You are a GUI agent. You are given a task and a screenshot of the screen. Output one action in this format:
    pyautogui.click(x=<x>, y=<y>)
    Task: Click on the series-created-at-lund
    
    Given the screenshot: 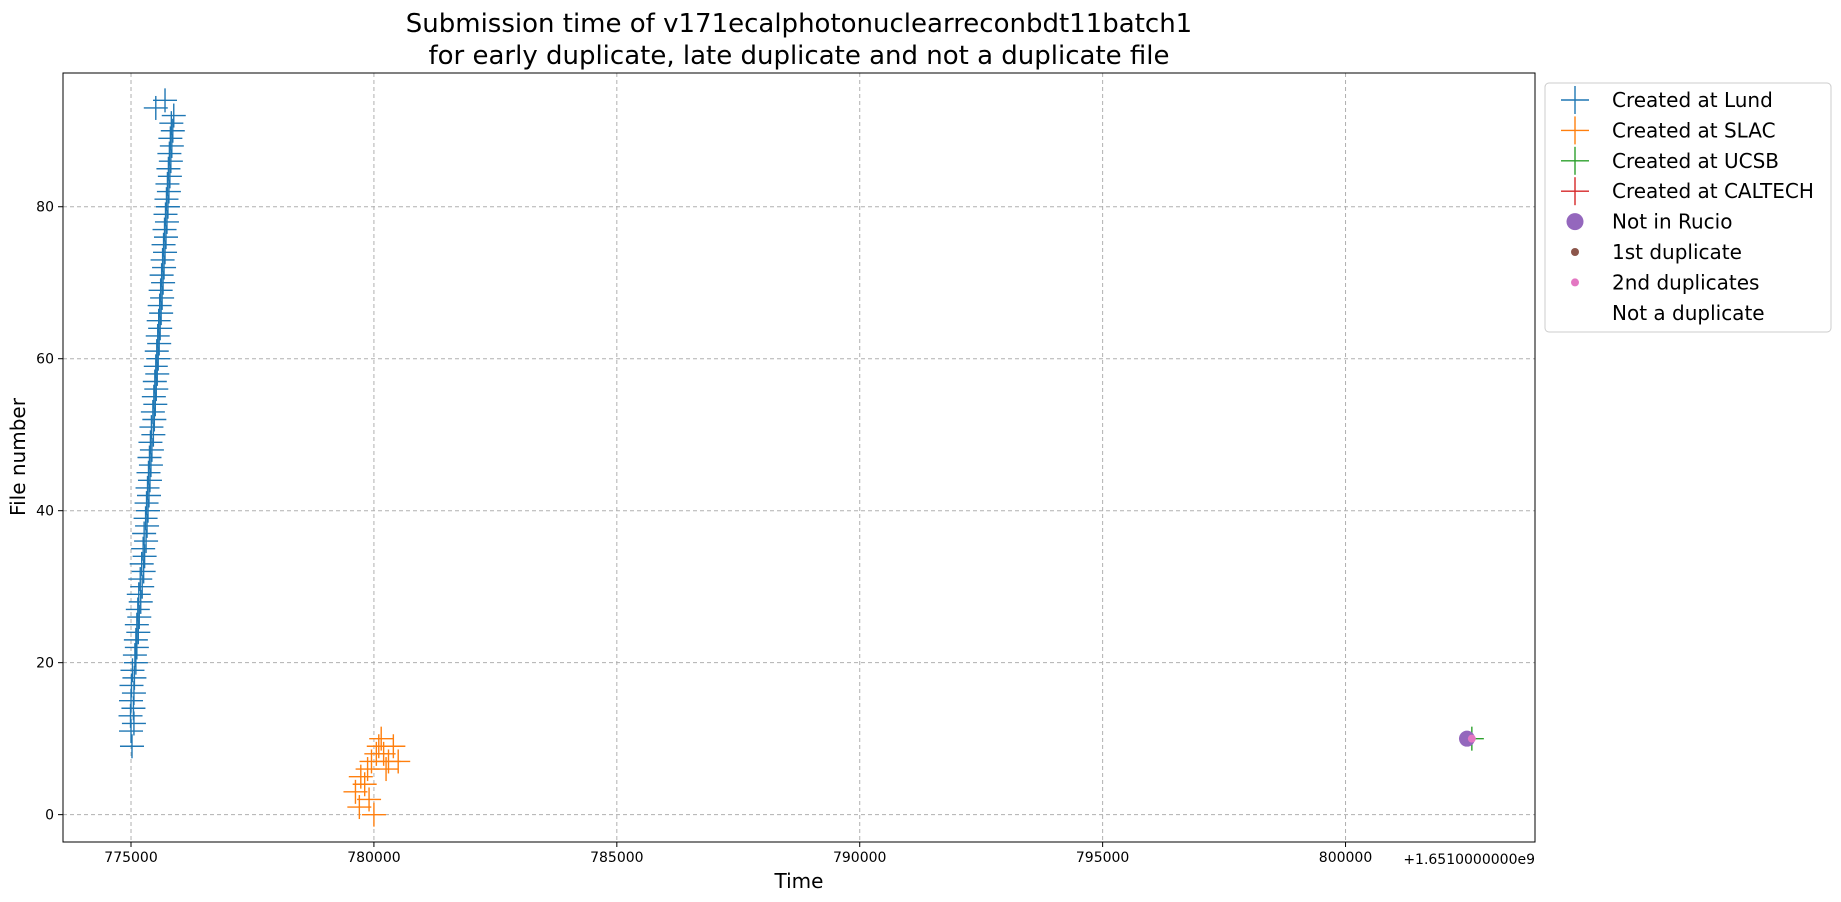 What is the action you would take?
    pyautogui.click(x=152, y=423)
    